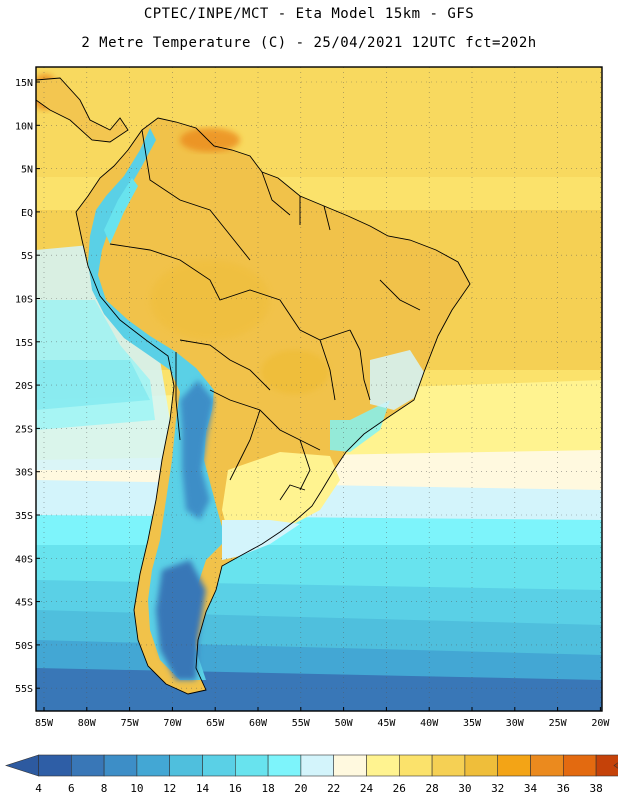 The width and height of the screenshot is (618, 804). I want to click on legend-label: 12, so click(169, 788).